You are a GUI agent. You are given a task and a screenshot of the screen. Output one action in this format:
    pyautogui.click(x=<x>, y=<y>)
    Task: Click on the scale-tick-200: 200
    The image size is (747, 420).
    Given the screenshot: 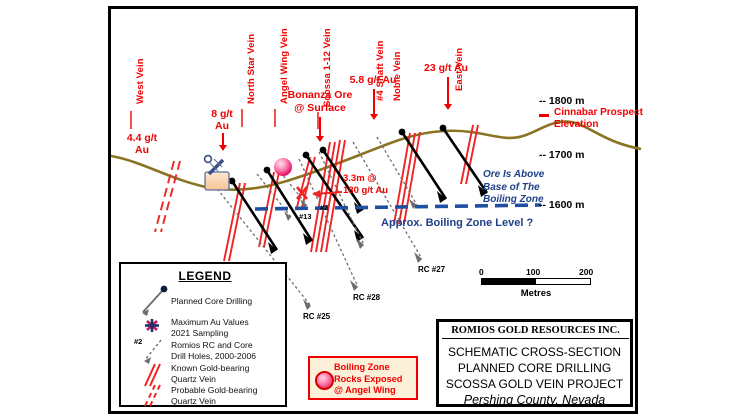 What is the action you would take?
    pyautogui.click(x=586, y=272)
    